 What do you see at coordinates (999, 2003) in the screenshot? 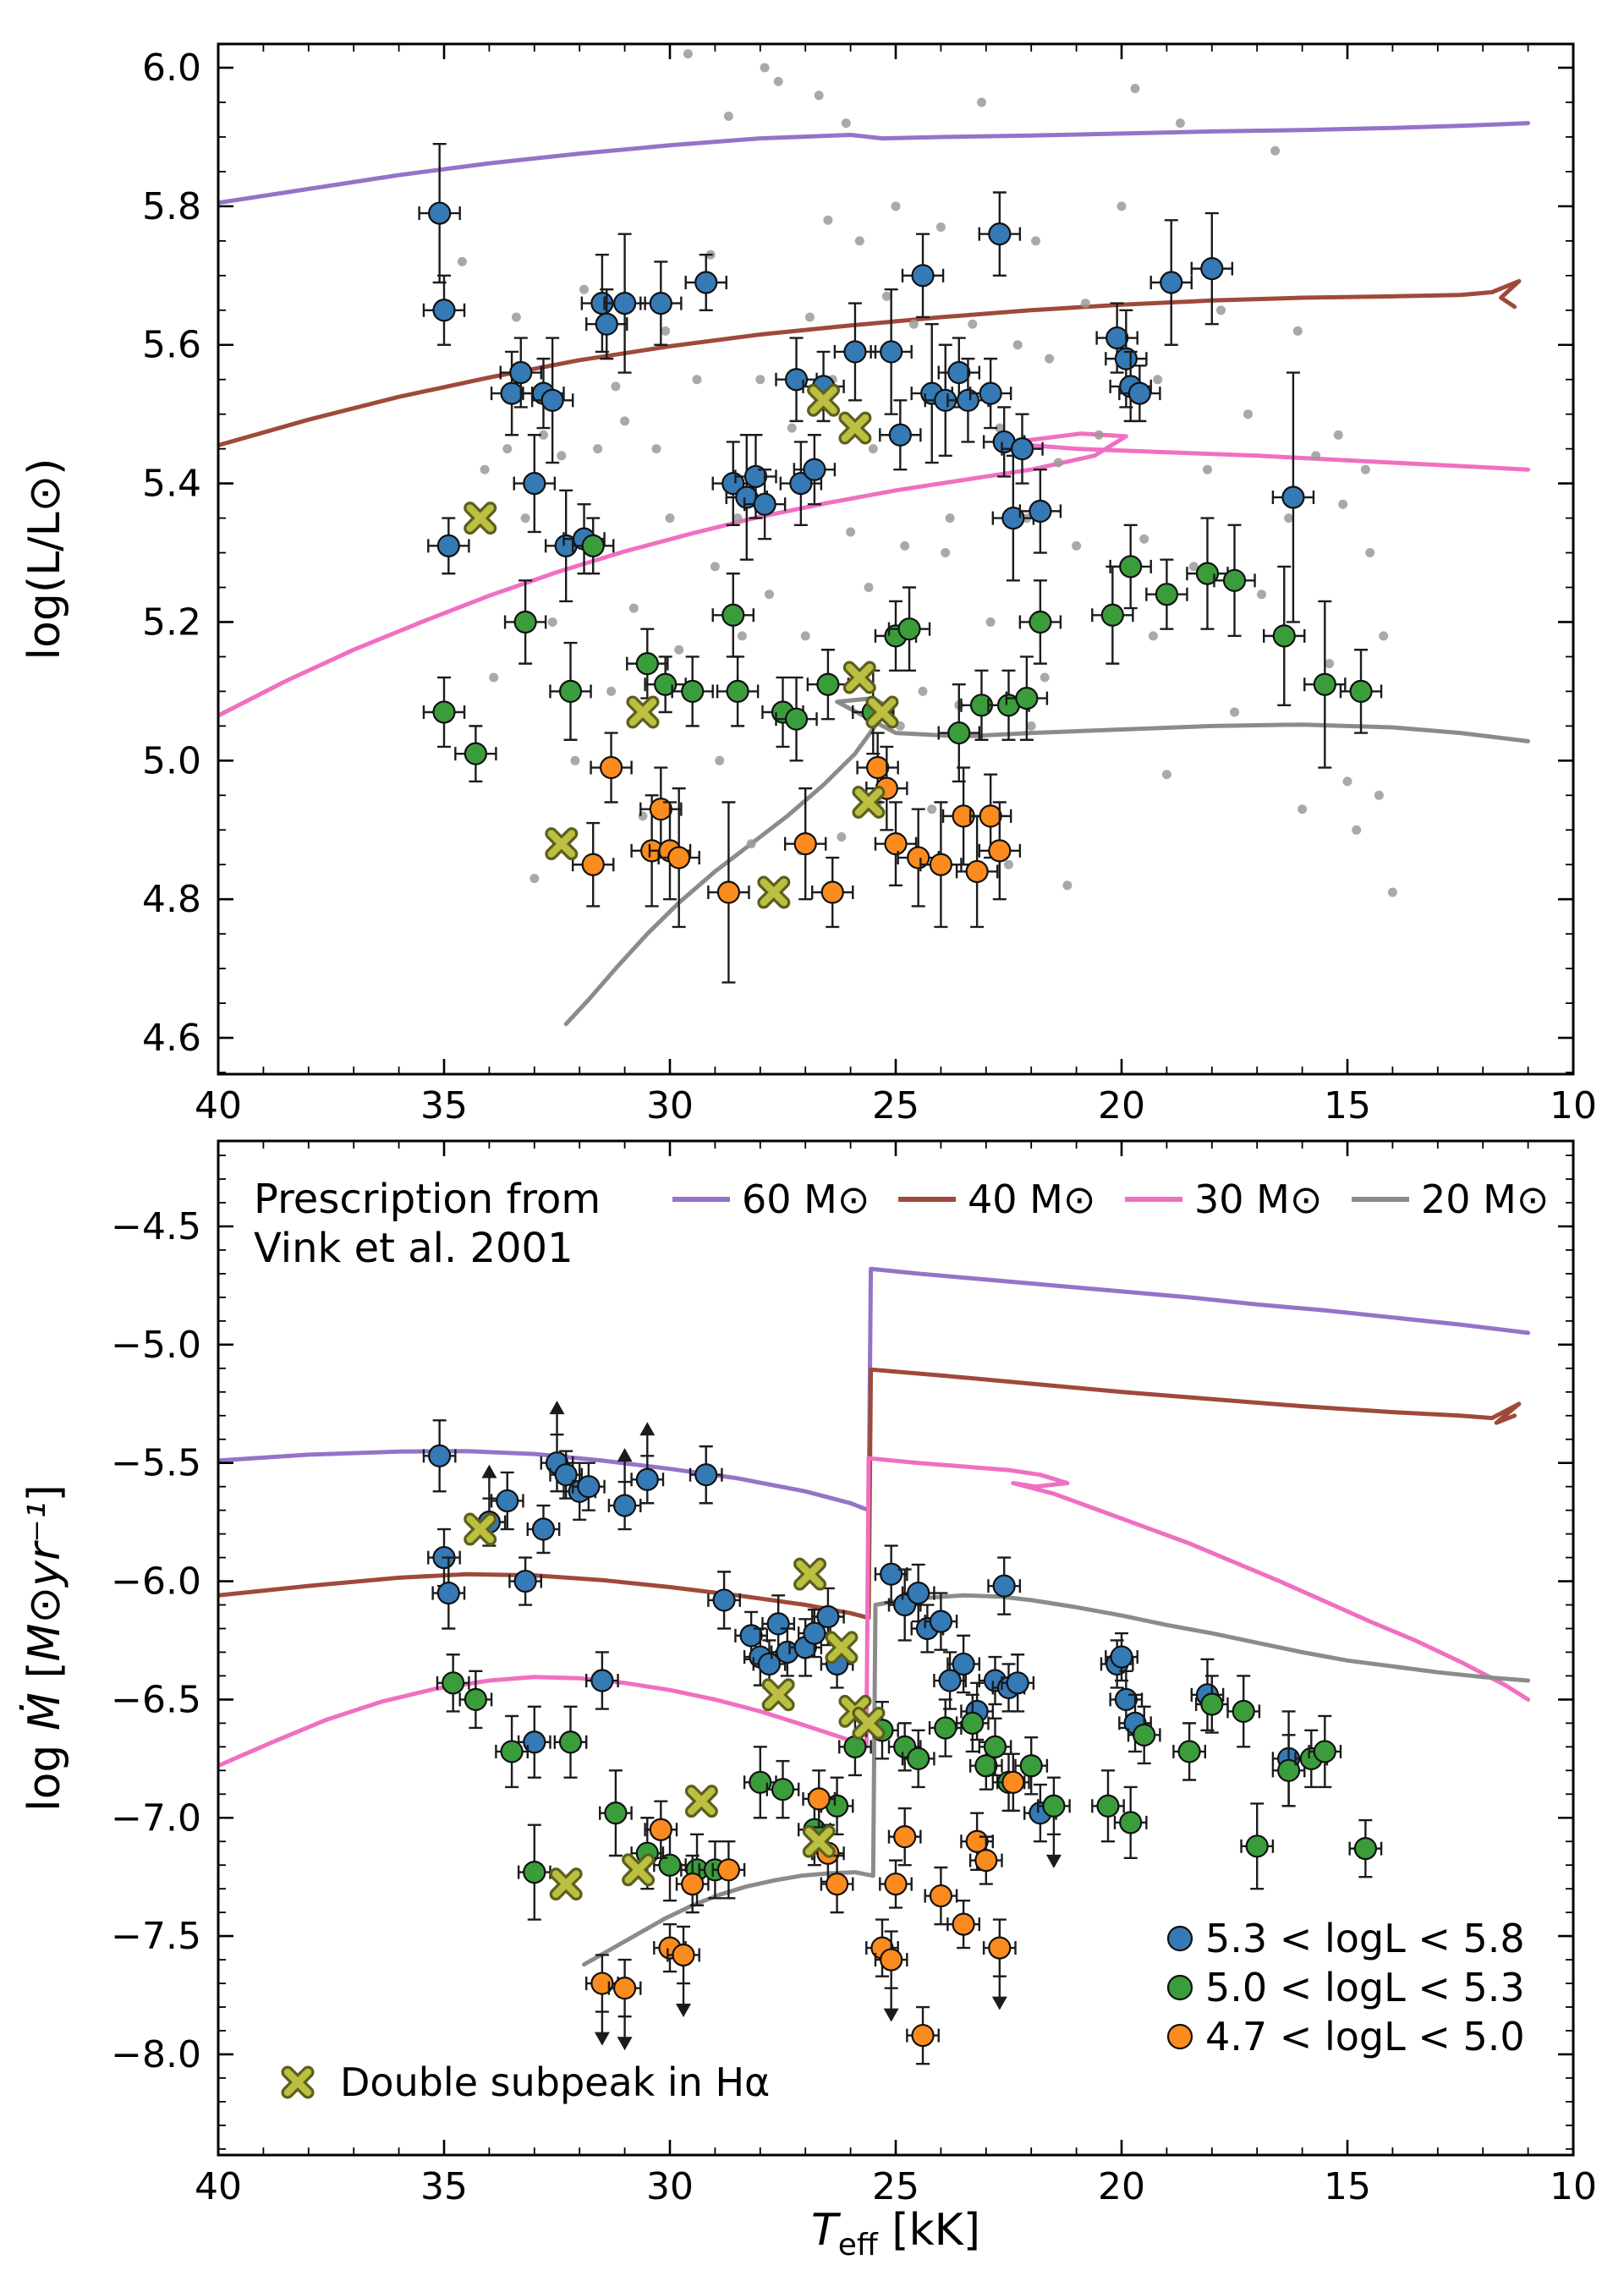
I see `upper-limit-arrow-icon` at bounding box center [999, 2003].